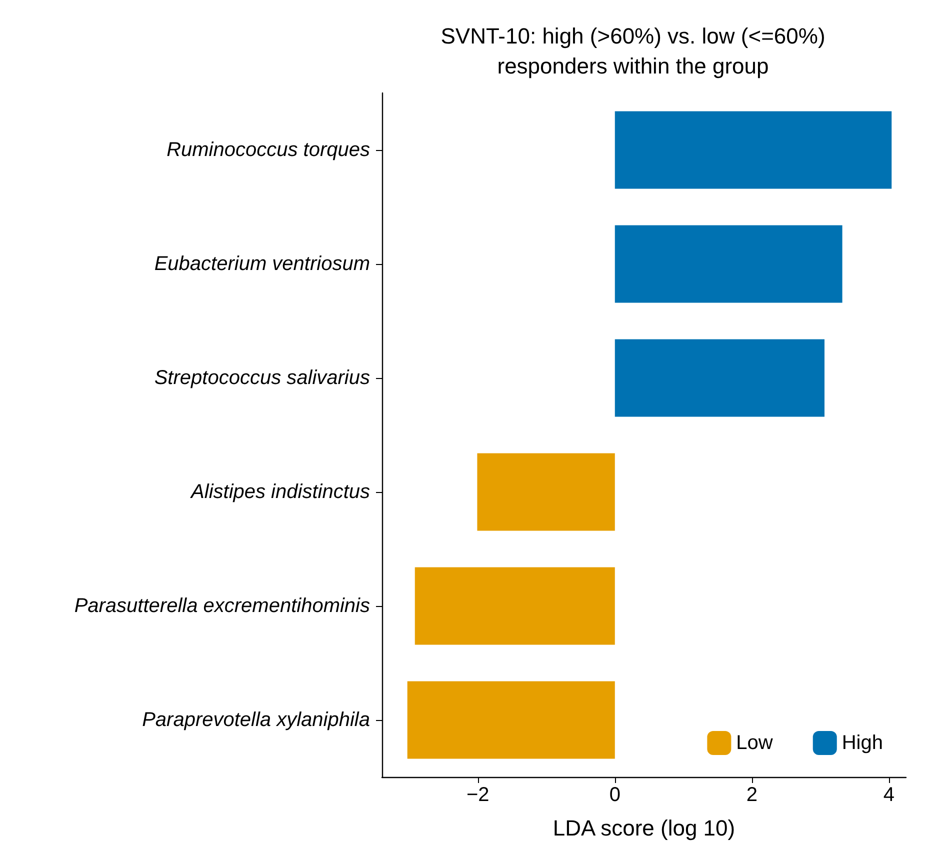 This screenshot has width=926, height=863. What do you see at coordinates (888, 795) in the screenshot?
I see `x-tick-label: 4` at bounding box center [888, 795].